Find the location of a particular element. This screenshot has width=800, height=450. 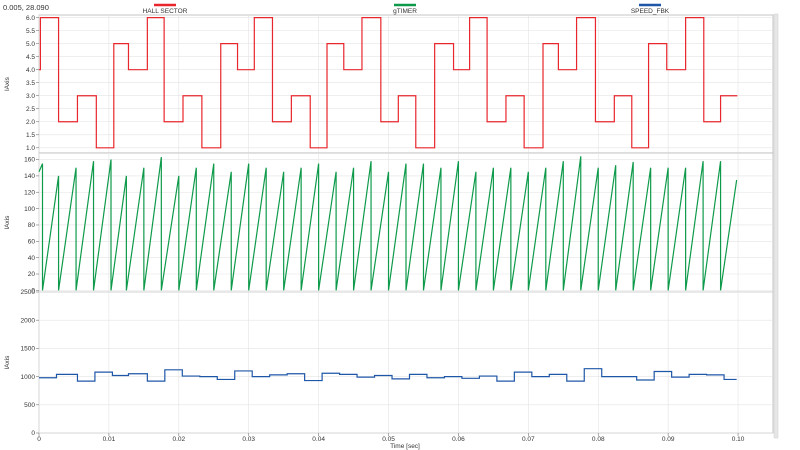

legend-entry: HALL SECTOR is located at coordinates (165, 9).